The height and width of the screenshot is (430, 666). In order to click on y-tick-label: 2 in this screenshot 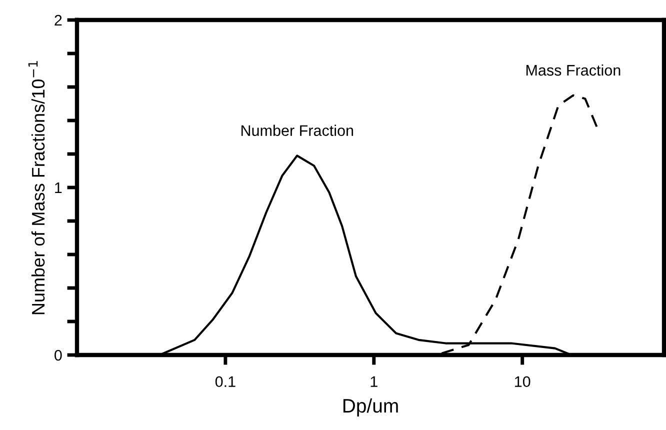, I will do `click(58, 20)`.